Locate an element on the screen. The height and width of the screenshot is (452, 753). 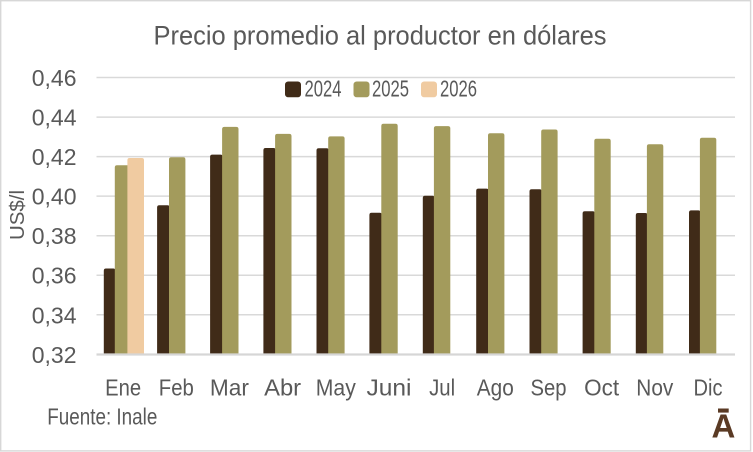
svg-text: Oct is located at coordinates (602, 387).